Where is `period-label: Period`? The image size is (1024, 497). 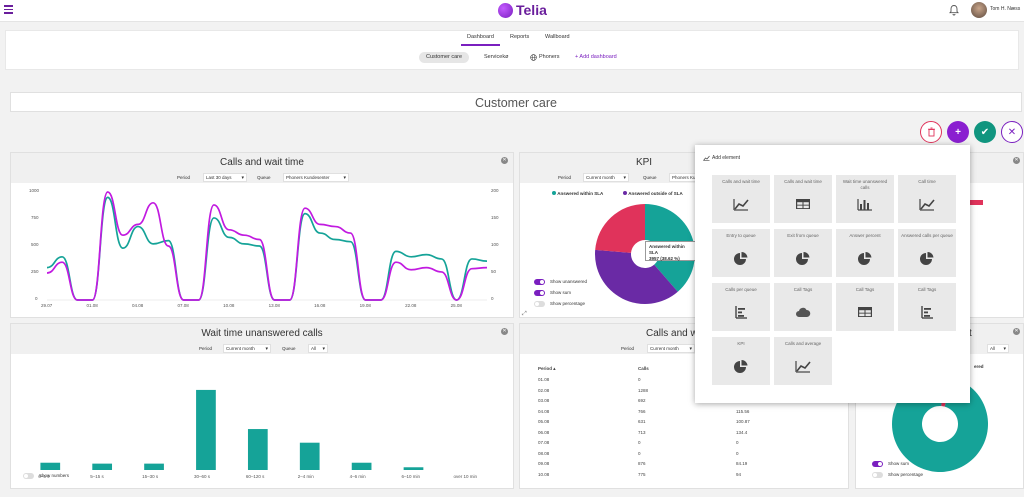
period-label: Period is located at coordinates (565, 177).